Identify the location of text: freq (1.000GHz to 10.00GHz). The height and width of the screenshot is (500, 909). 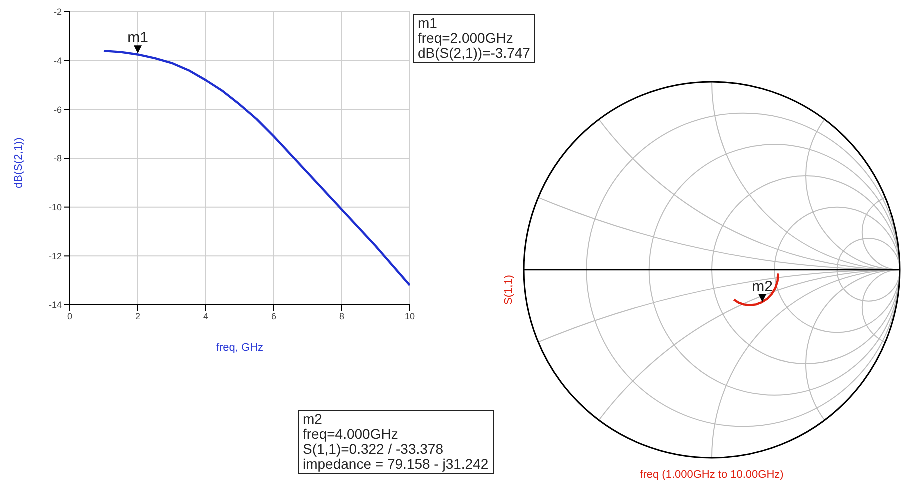
(712, 475).